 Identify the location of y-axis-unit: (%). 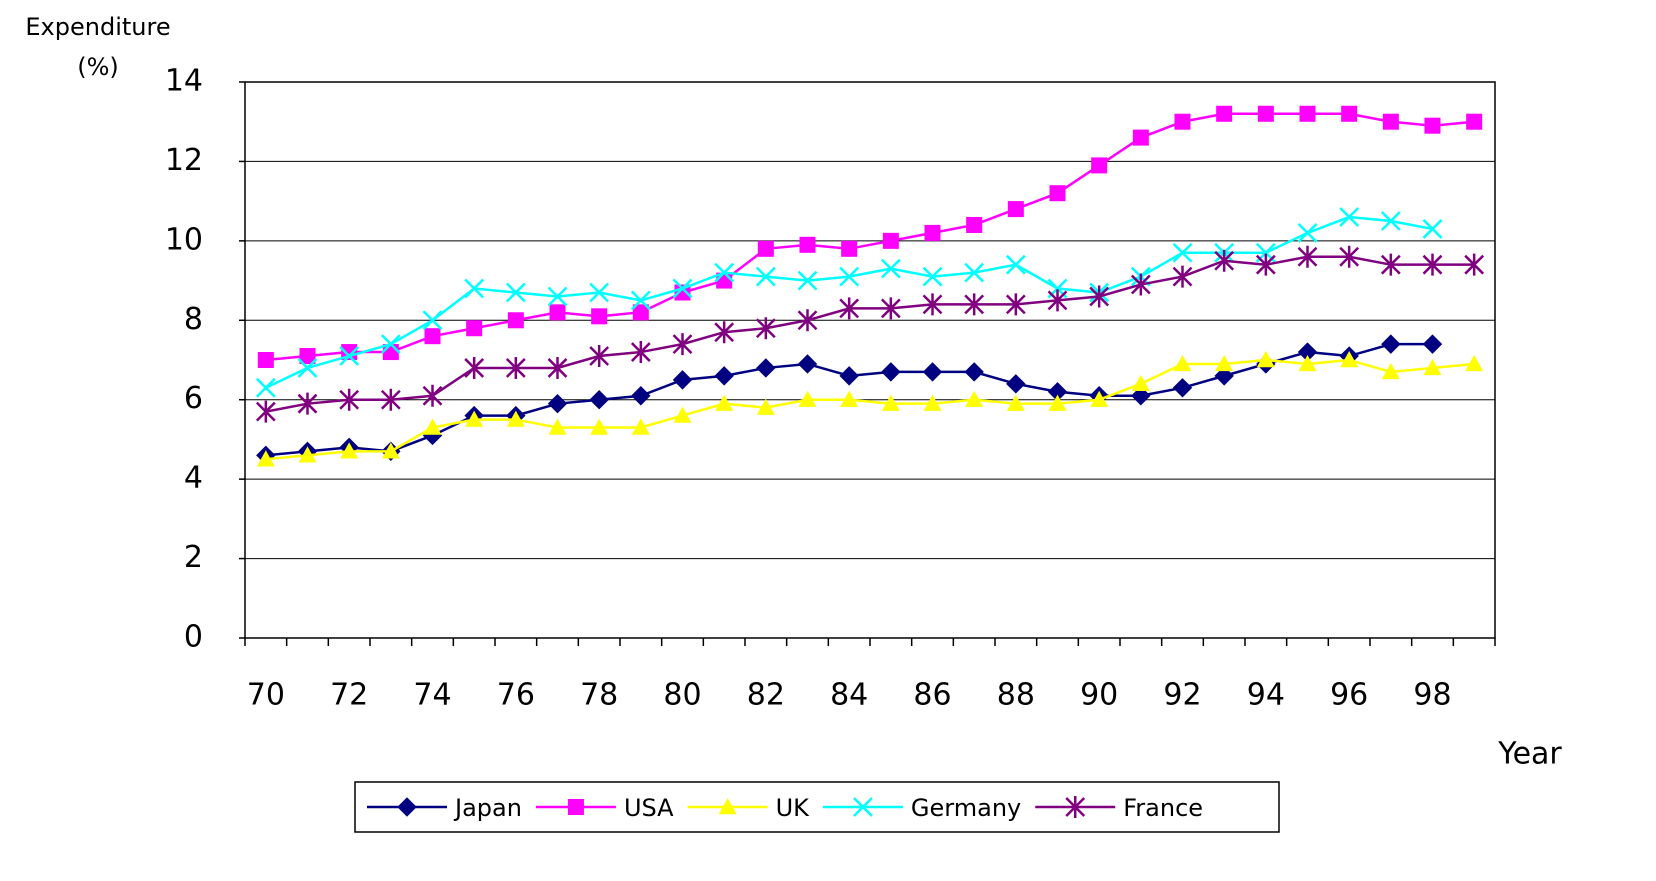
(98, 67).